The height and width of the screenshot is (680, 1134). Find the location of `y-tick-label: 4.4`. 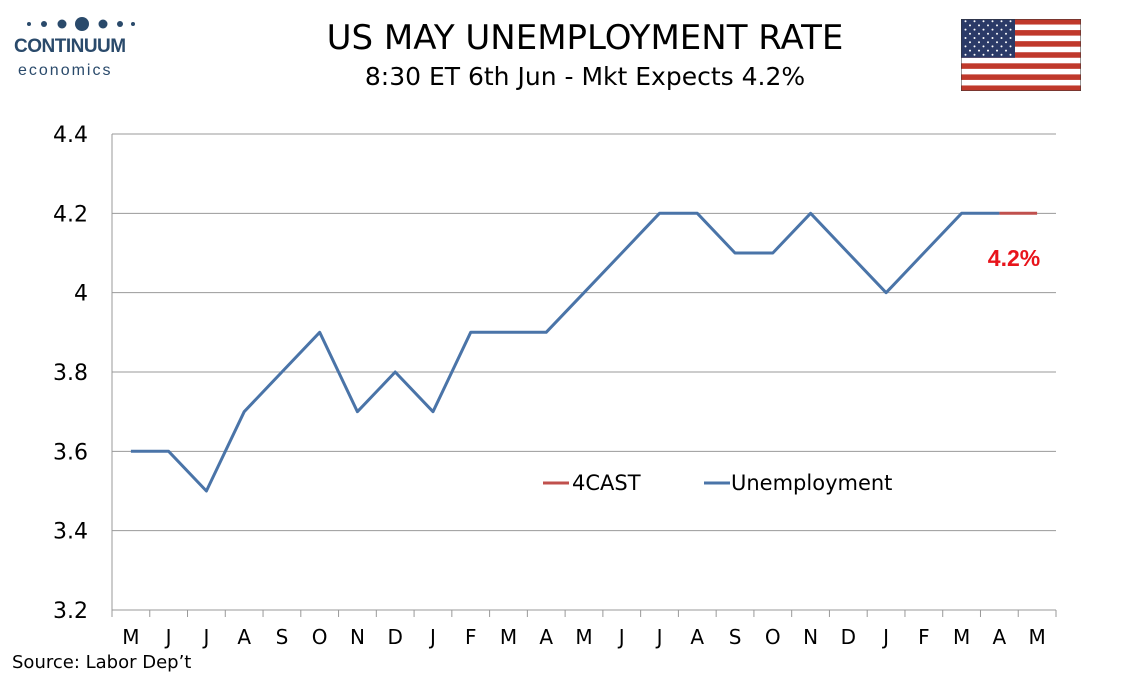

y-tick-label: 4.4 is located at coordinates (70, 135).